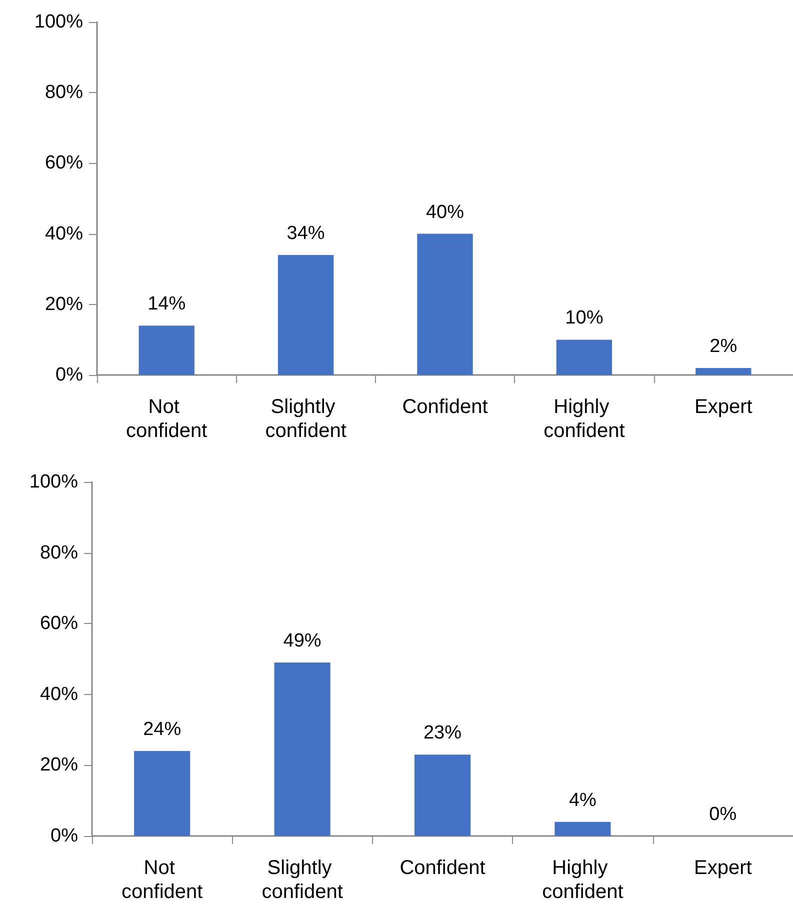 This screenshot has width=793, height=911. What do you see at coordinates (582, 800) in the screenshot?
I see `data-label: 4%` at bounding box center [582, 800].